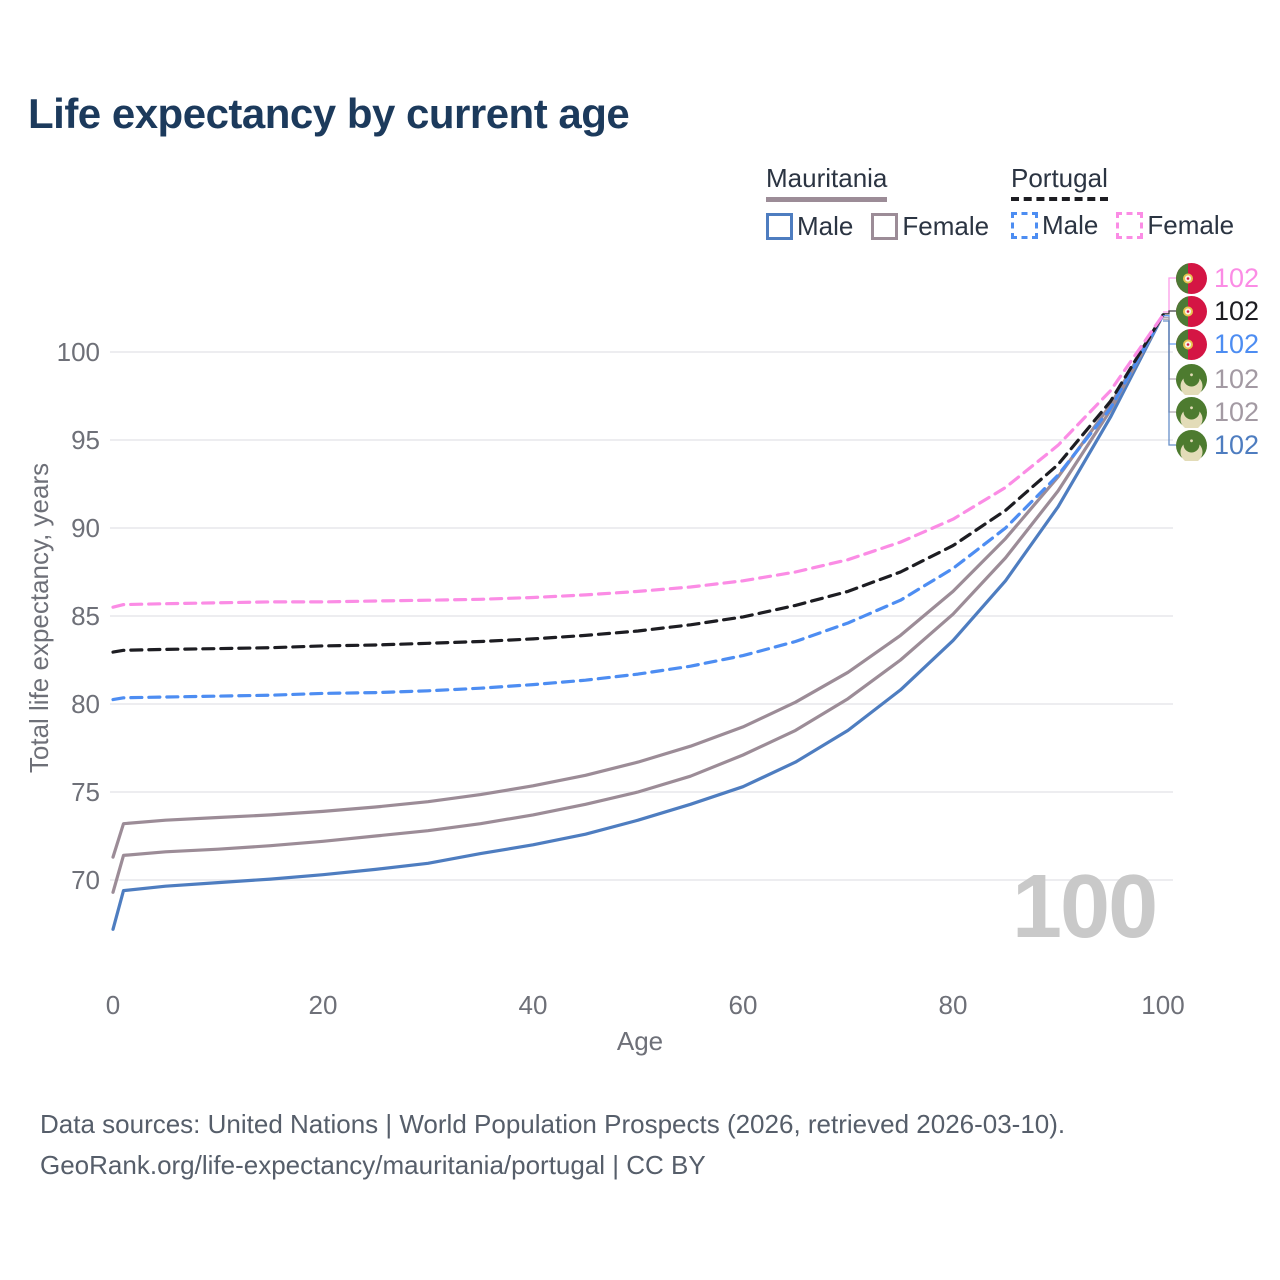 This screenshot has height=1280, width=1280. What do you see at coordinates (323, 1005) in the screenshot?
I see `x-tick-label: 20` at bounding box center [323, 1005].